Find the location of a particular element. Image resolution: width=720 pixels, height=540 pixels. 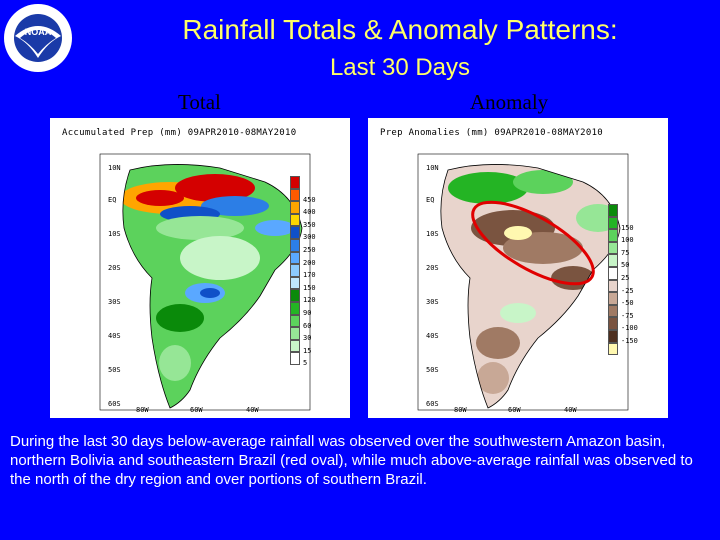

colorbar-value: 450 is located at coordinates (309, 199).